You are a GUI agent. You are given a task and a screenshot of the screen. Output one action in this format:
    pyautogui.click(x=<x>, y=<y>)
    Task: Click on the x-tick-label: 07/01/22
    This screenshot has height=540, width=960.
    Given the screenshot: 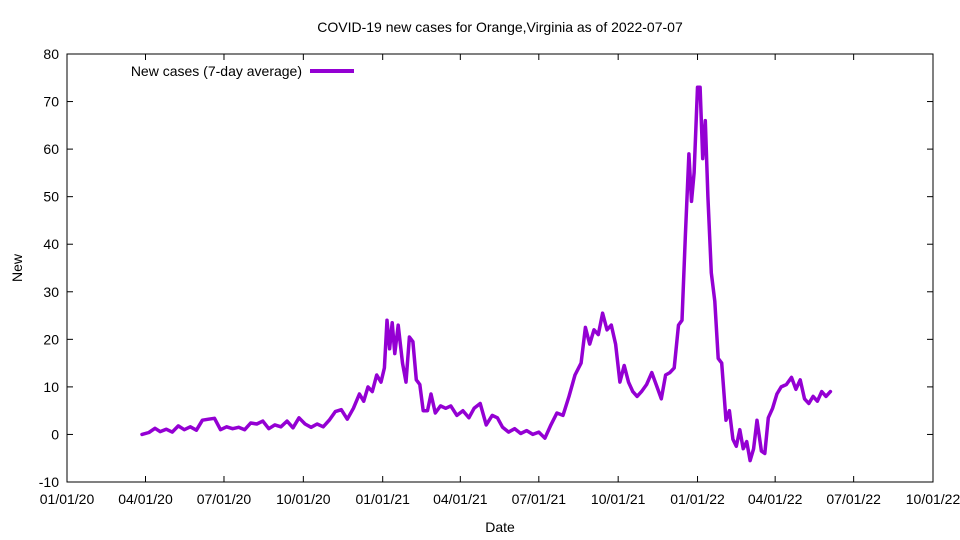 What is the action you would take?
    pyautogui.click(x=853, y=499)
    